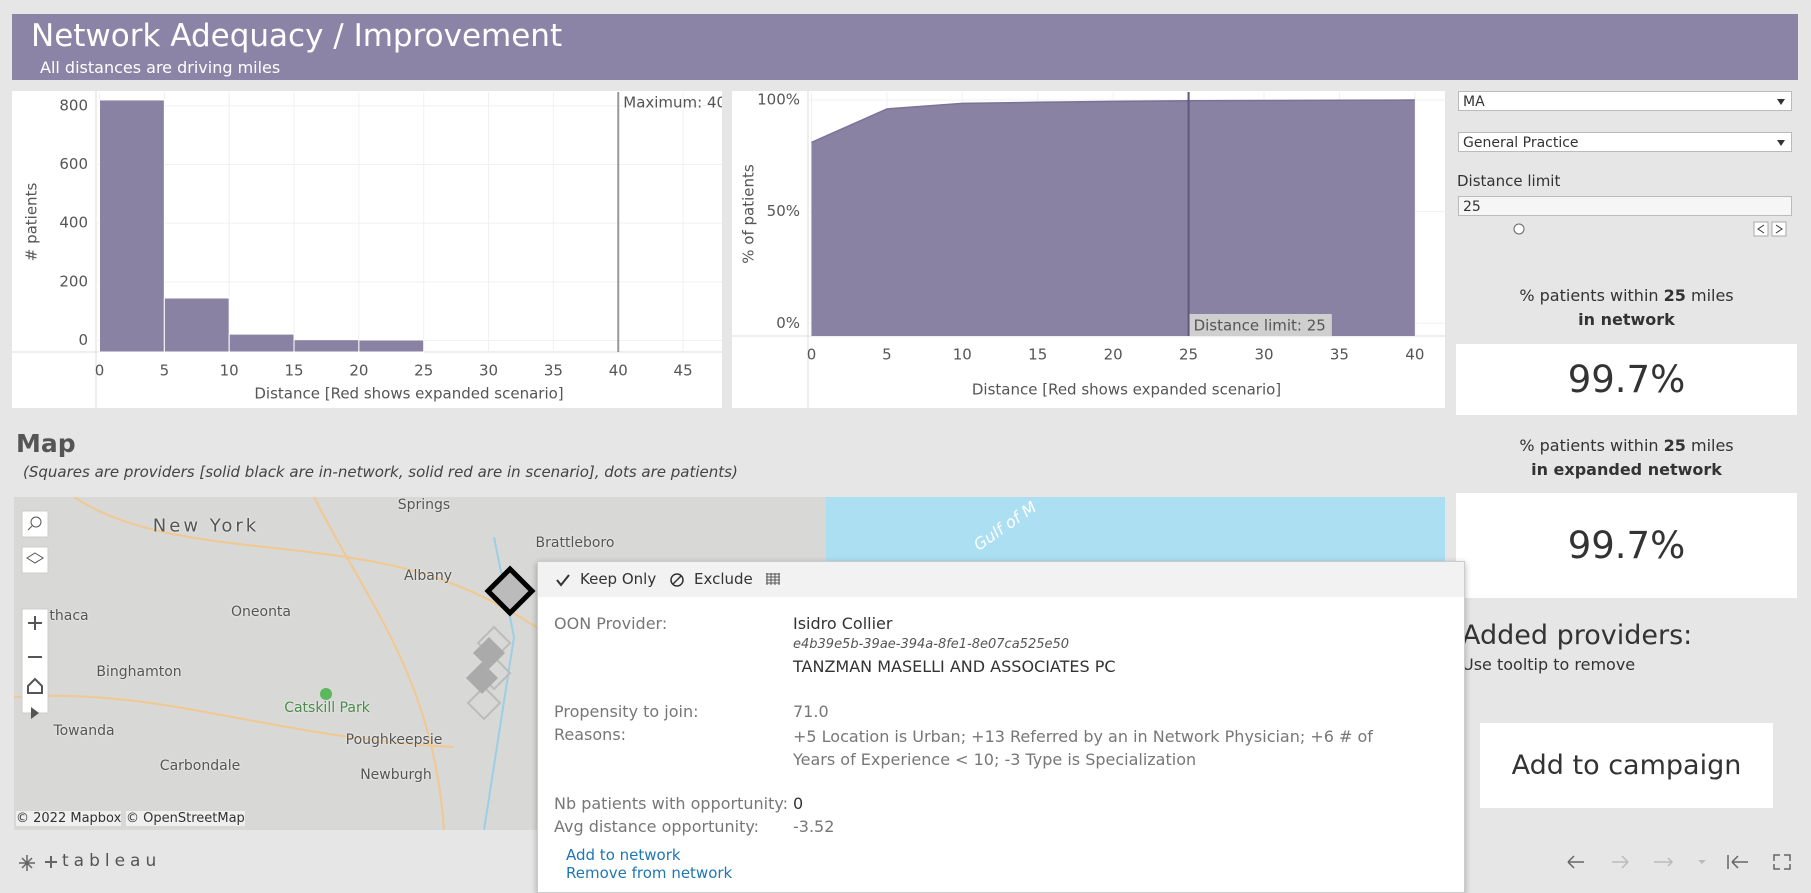 The image size is (1811, 893). What do you see at coordinates (1761, 229) in the screenshot?
I see `slider-prev` at bounding box center [1761, 229].